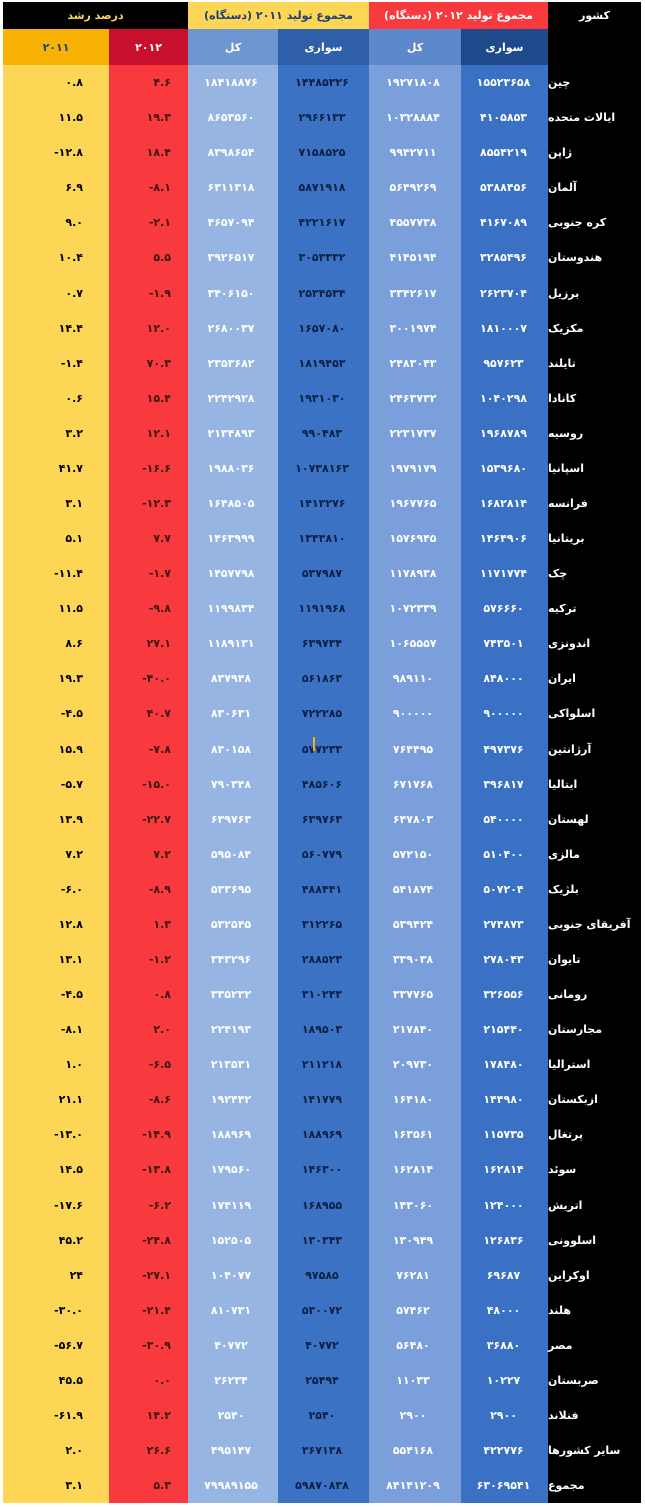 The image size is (645, 1507). What do you see at coordinates (322, 258) in the screenshot?
I see `car-2011-cell: ۳۰۵۳۳۳۲` at bounding box center [322, 258].